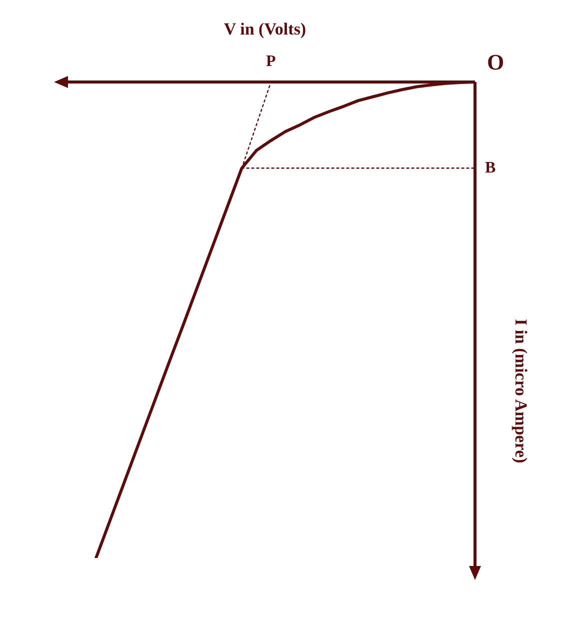 The width and height of the screenshot is (568, 640). What do you see at coordinates (495, 62) in the screenshot?
I see `text: O` at bounding box center [495, 62].